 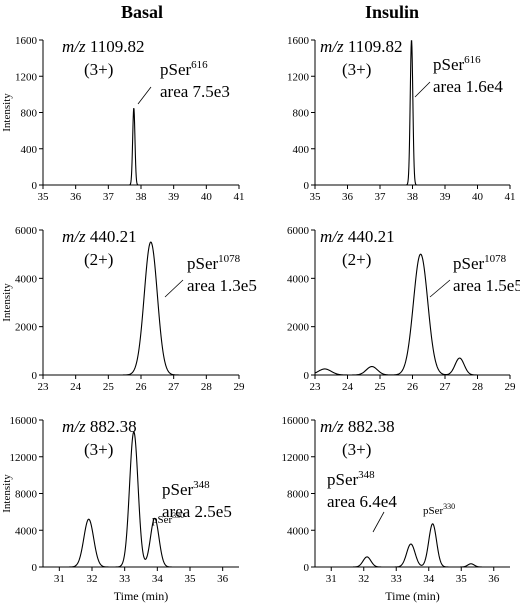 What do you see at coordinates (26, 41) in the screenshot?
I see `y-tick-label: 1600` at bounding box center [26, 41].